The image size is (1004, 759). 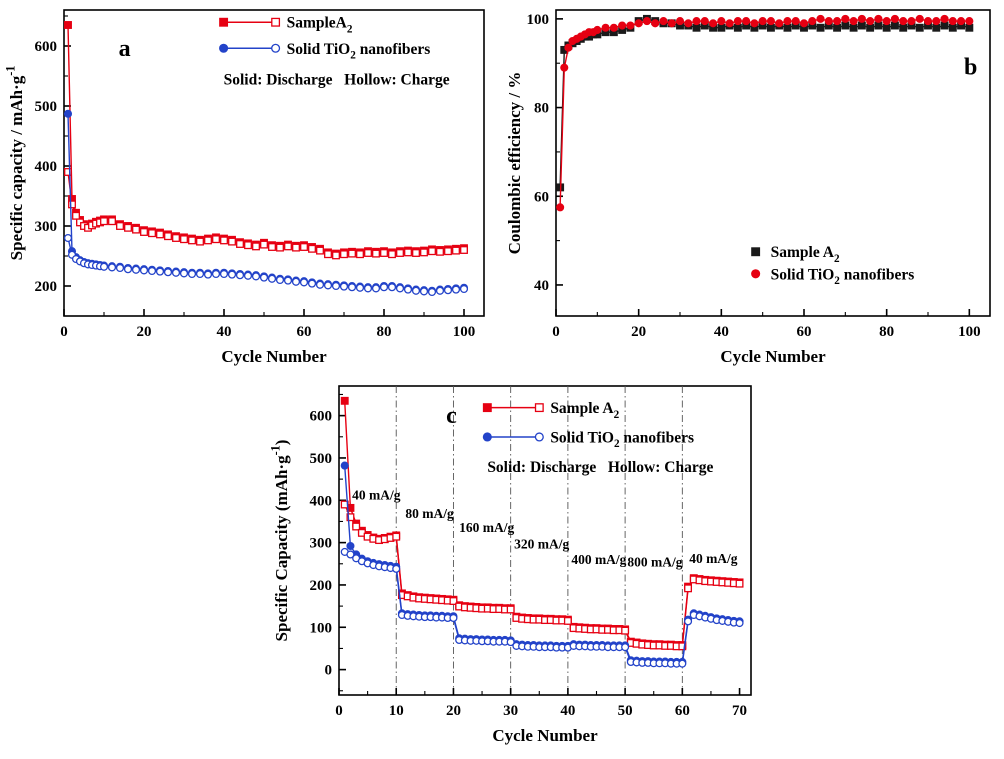 What do you see at coordinates (598, 559) in the screenshot?
I see `svg-text: 400 mA/g` at bounding box center [598, 559].